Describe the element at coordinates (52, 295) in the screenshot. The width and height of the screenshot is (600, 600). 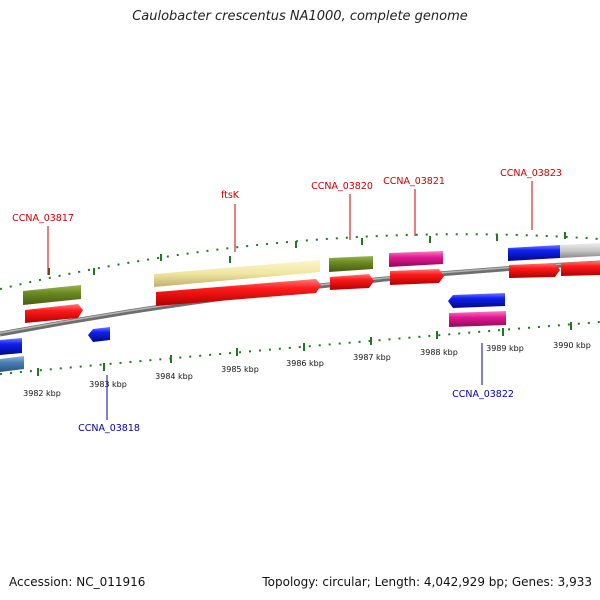
I see `gene-ccna-03817-outer` at that location.